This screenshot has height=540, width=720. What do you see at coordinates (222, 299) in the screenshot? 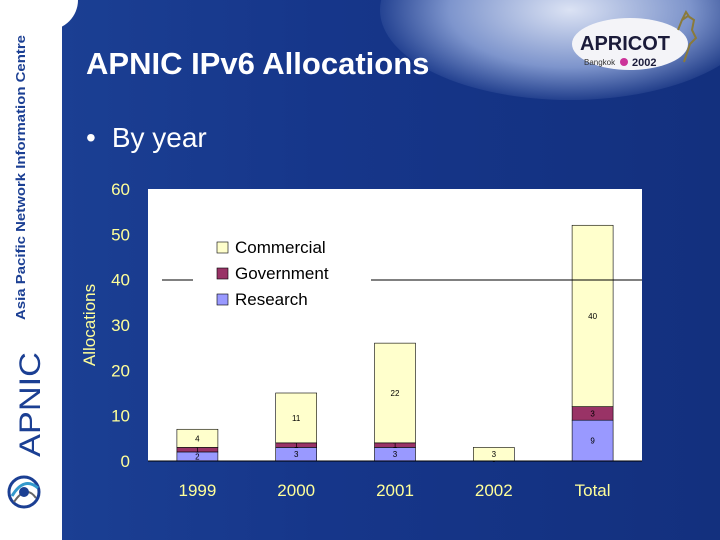
I see `legend-swatch-research` at bounding box center [222, 299].